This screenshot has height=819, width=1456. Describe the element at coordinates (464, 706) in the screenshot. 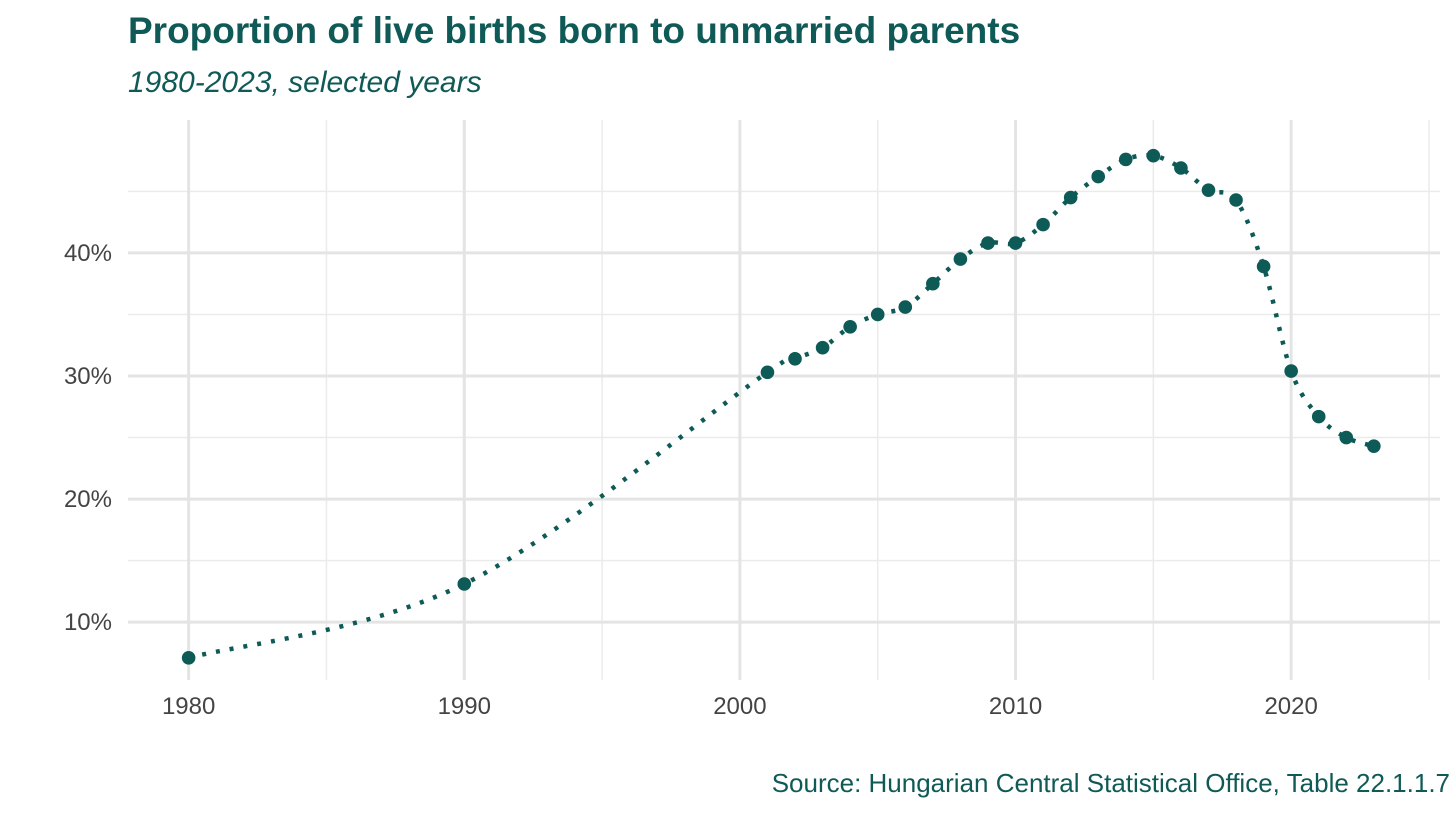

I see `x-tick-label: 1990` at that location.